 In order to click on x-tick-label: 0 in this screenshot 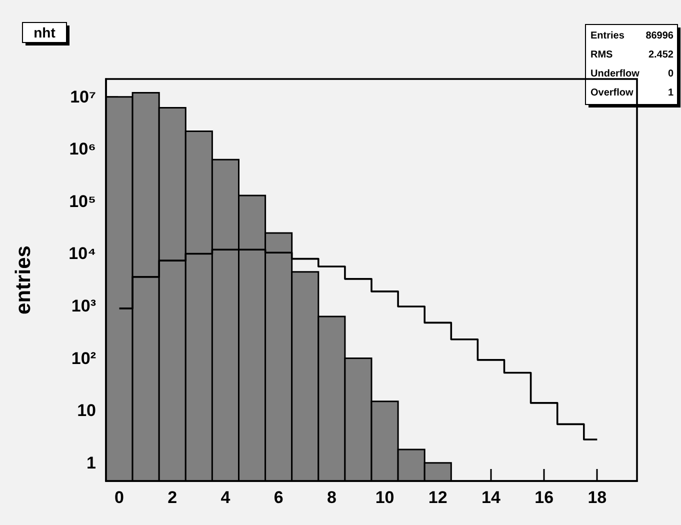, I will do `click(119, 497)`.